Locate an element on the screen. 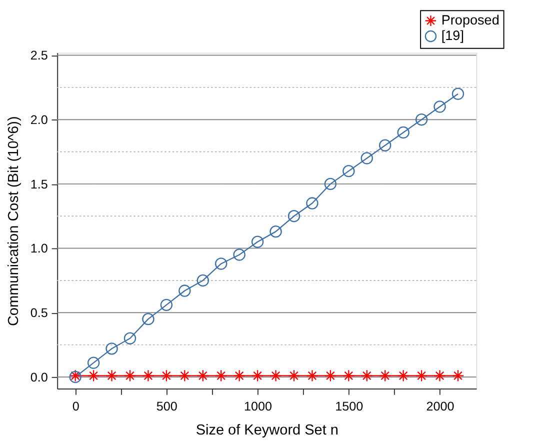 This screenshot has width=543, height=446. y-axis-title: Communication Cost (Bit (10^6)) is located at coordinates (14, 221).